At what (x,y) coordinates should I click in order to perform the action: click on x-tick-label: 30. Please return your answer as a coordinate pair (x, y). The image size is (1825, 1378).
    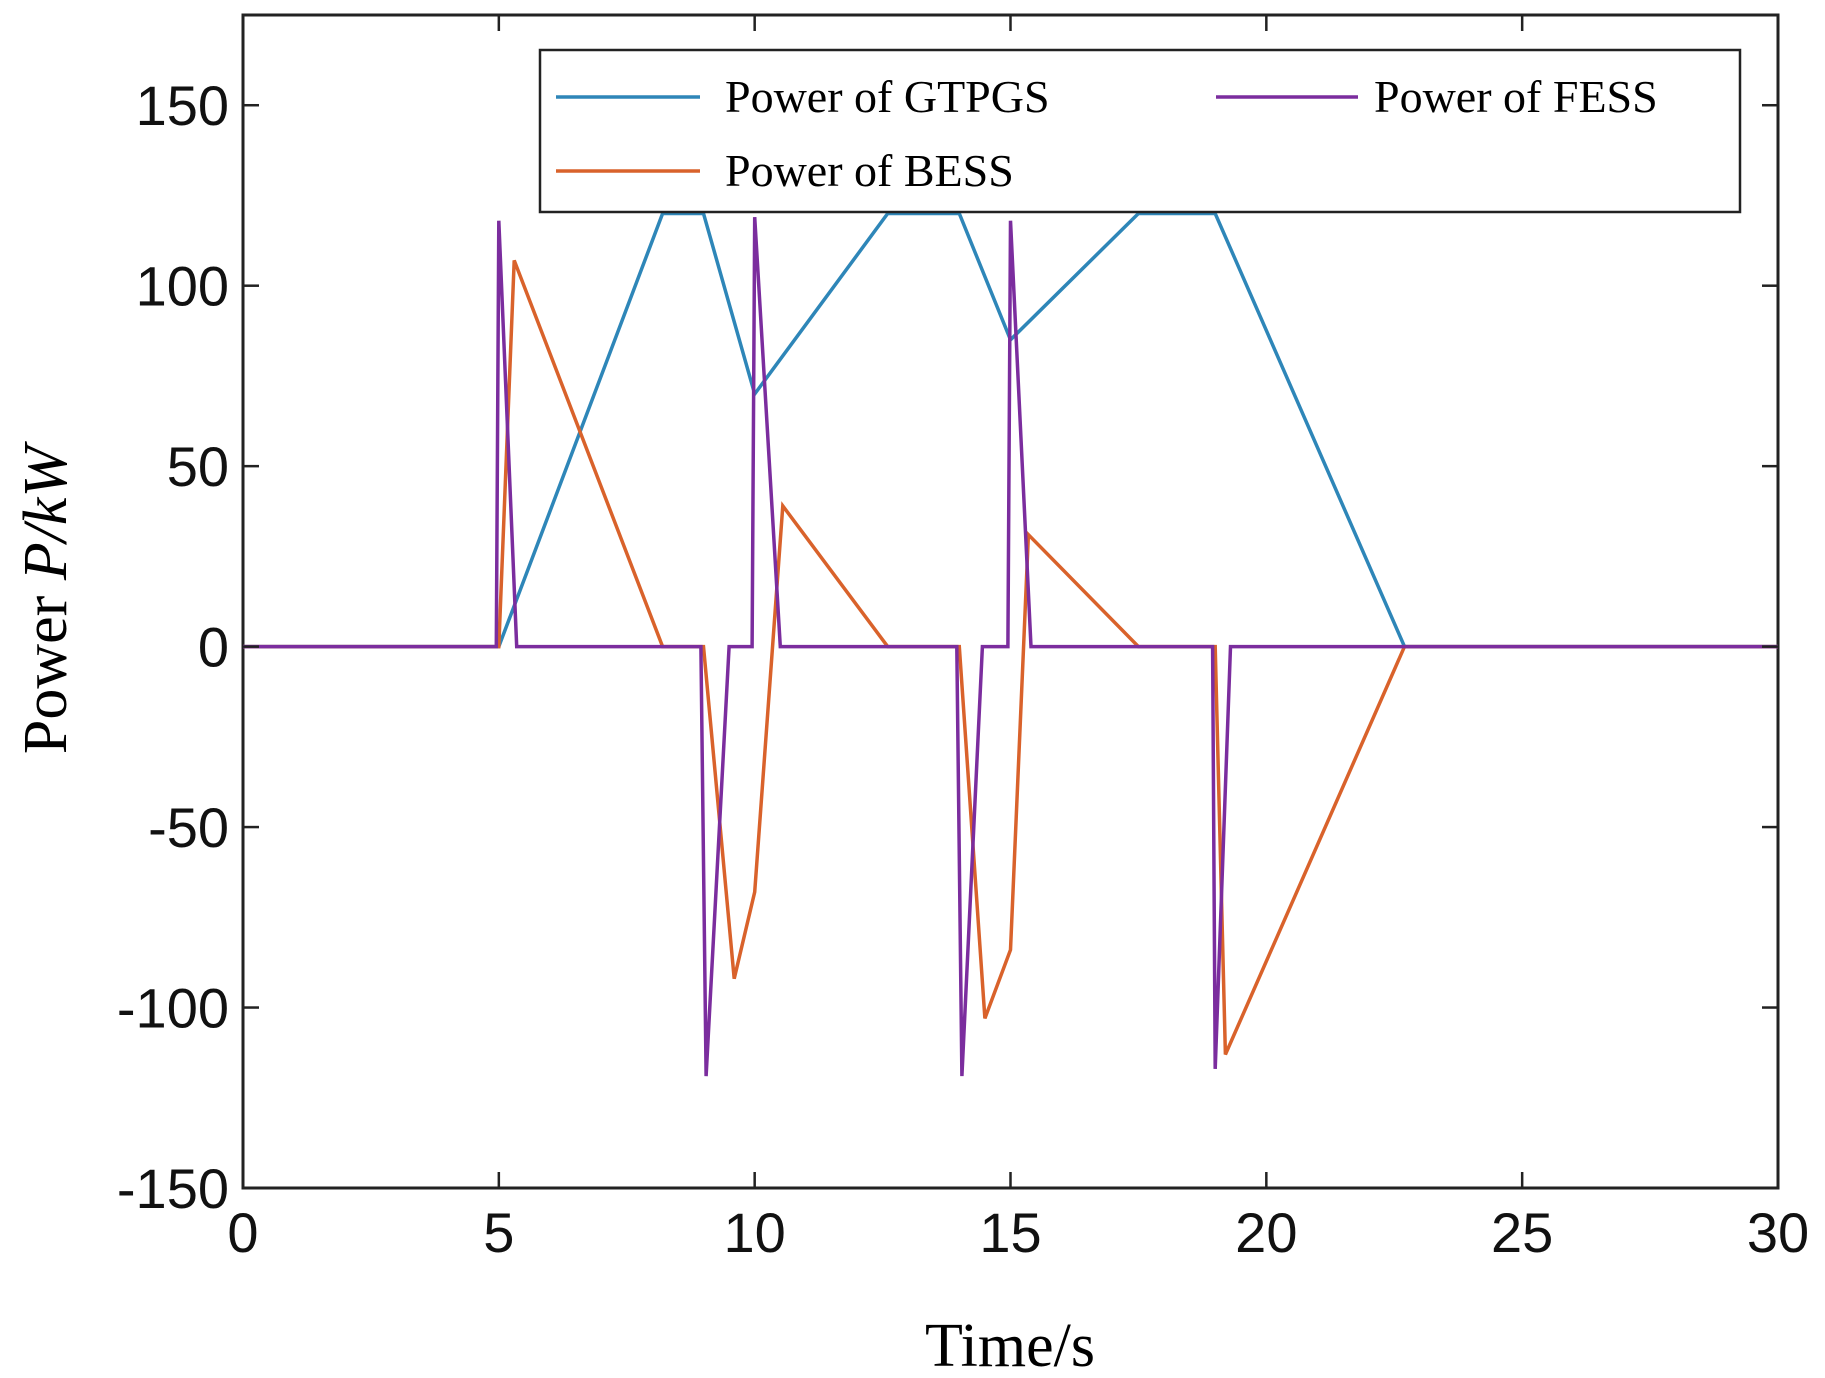
    Looking at the image, I should click on (1778, 1232).